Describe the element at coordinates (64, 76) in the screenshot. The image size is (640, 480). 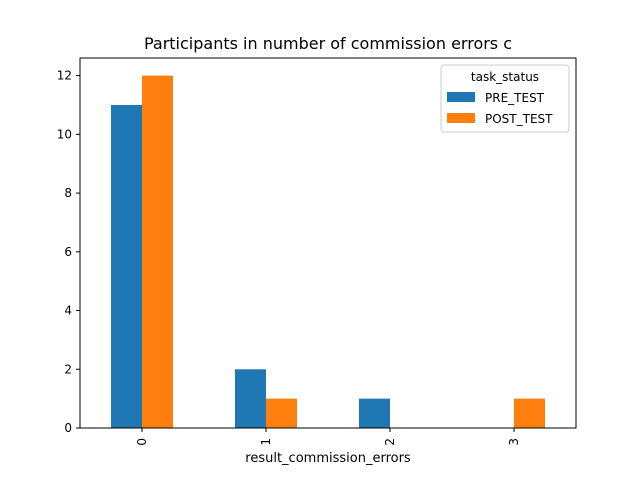
I see `y-tick-label: 12` at that location.